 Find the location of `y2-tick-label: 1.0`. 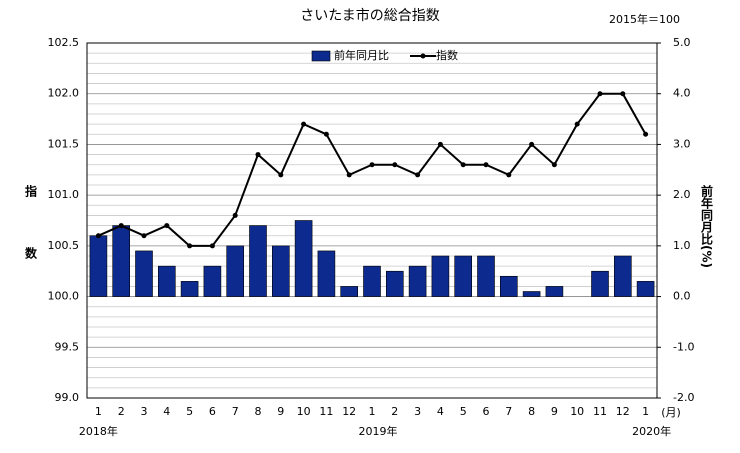

y2-tick-label: 1.0 is located at coordinates (682, 245).